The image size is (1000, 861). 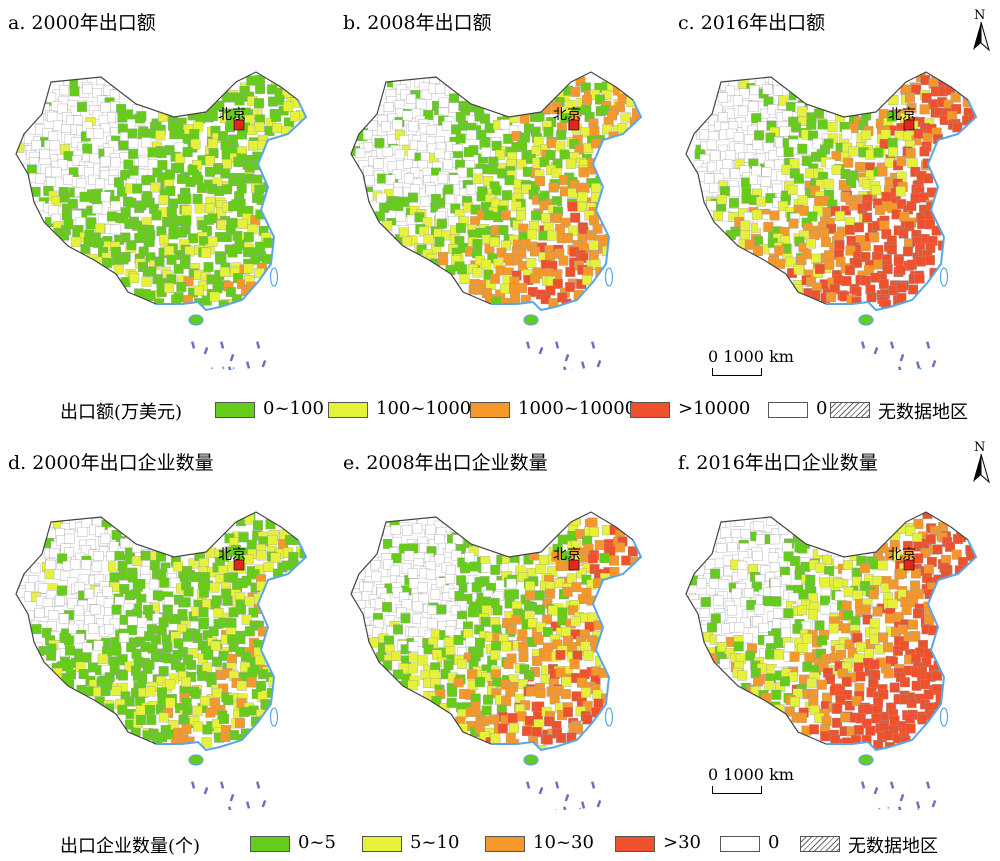 What do you see at coordinates (920, 368) in the screenshot?
I see `reef-dot` at bounding box center [920, 368].